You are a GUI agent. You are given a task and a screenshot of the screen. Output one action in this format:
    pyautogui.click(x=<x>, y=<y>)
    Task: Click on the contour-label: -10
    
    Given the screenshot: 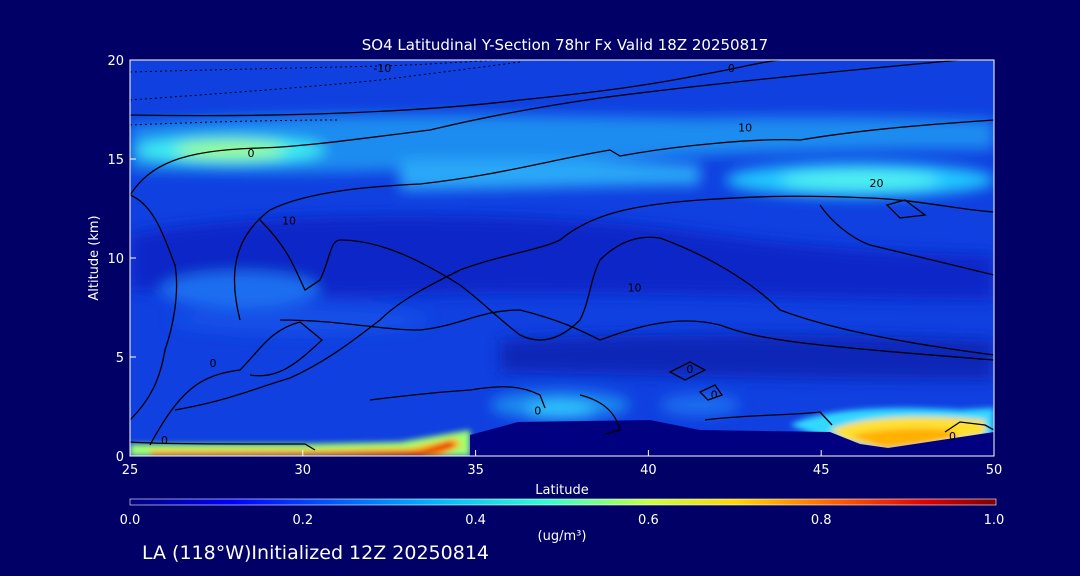 What is the action you would take?
    pyautogui.click(x=382, y=68)
    